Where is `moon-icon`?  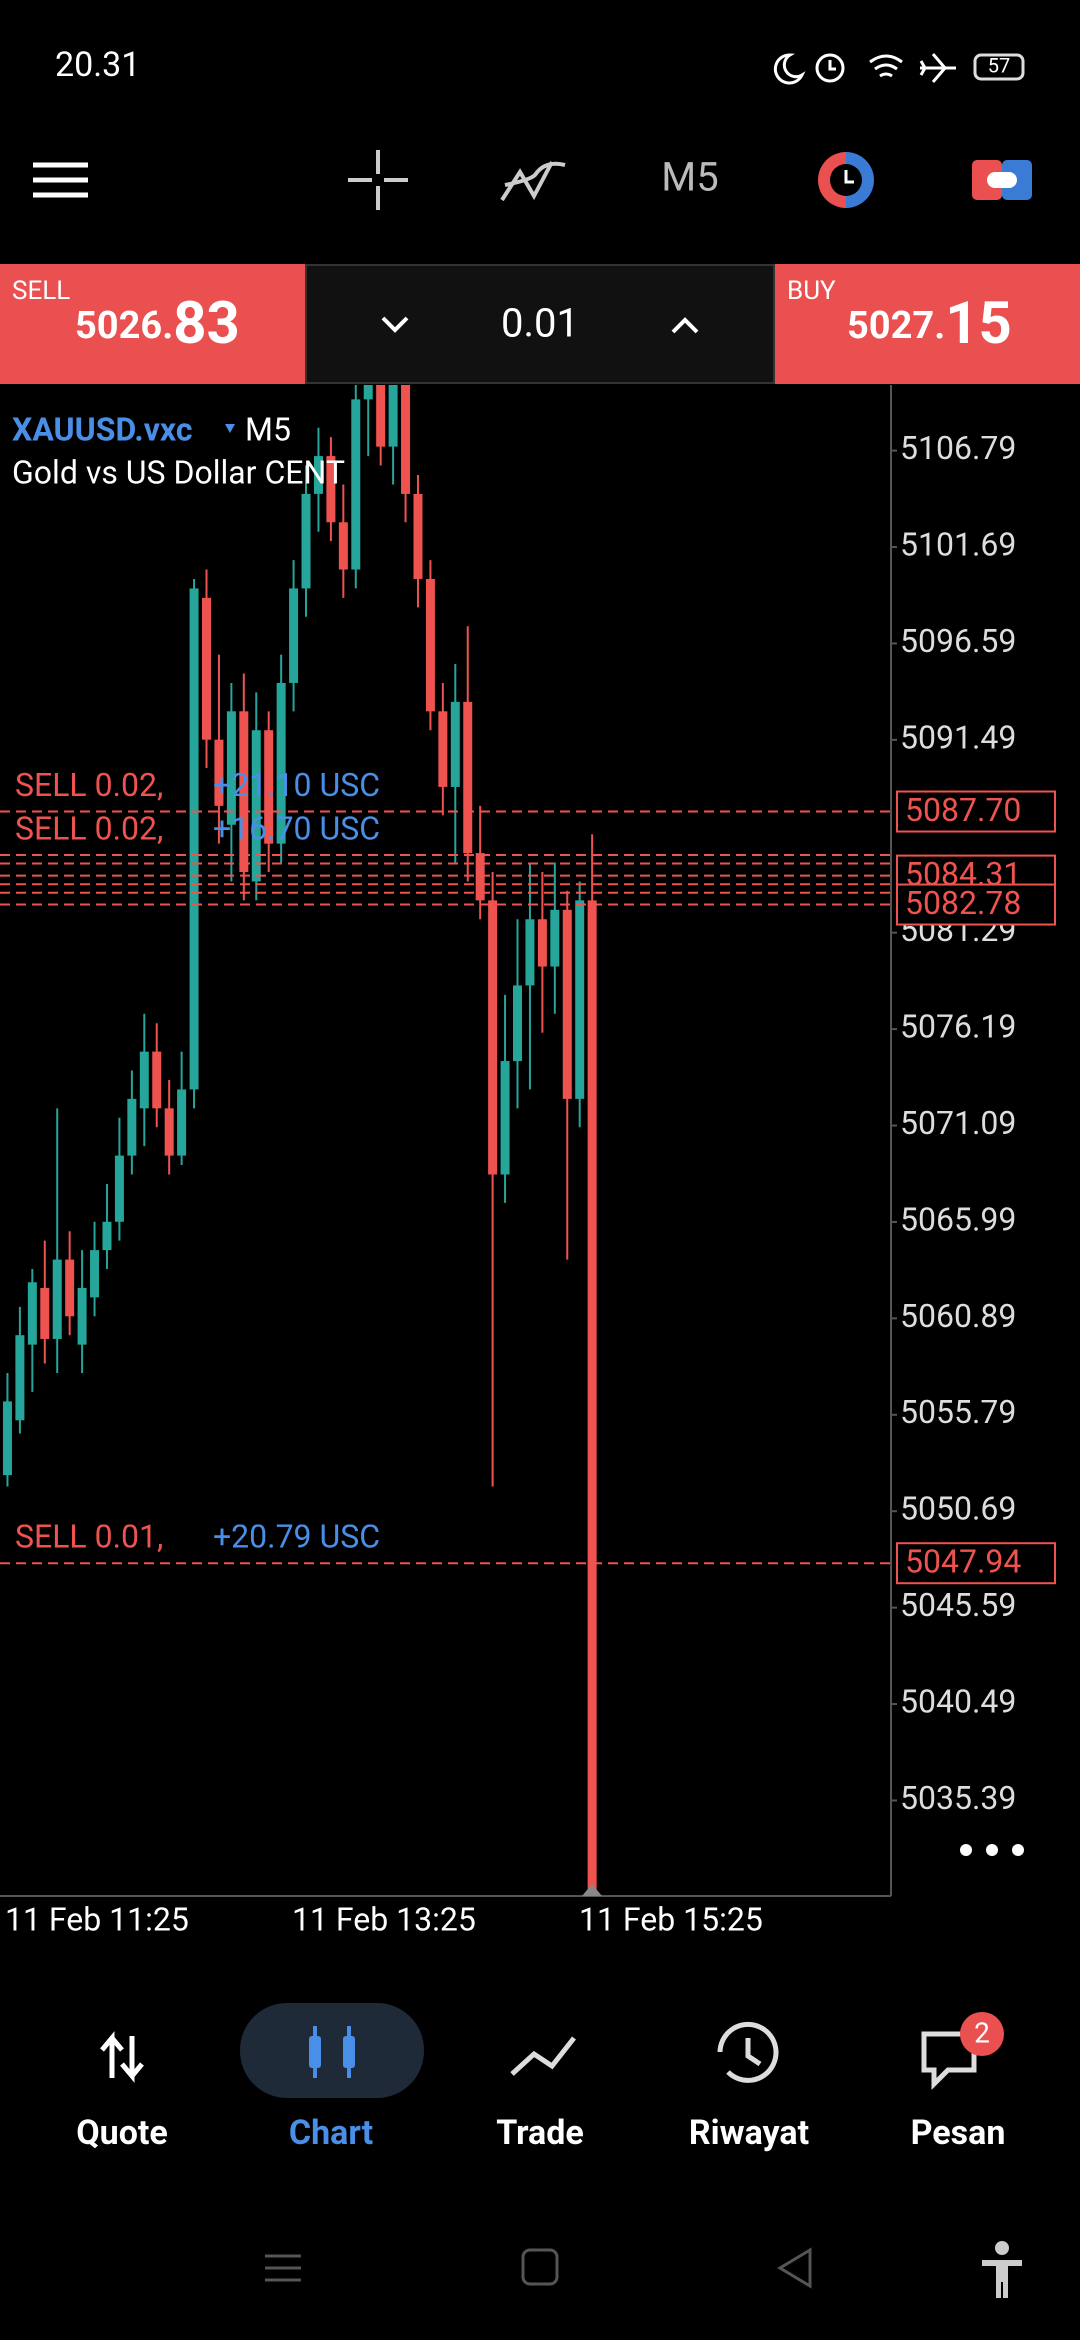
moon-icon is located at coordinates (789, 69).